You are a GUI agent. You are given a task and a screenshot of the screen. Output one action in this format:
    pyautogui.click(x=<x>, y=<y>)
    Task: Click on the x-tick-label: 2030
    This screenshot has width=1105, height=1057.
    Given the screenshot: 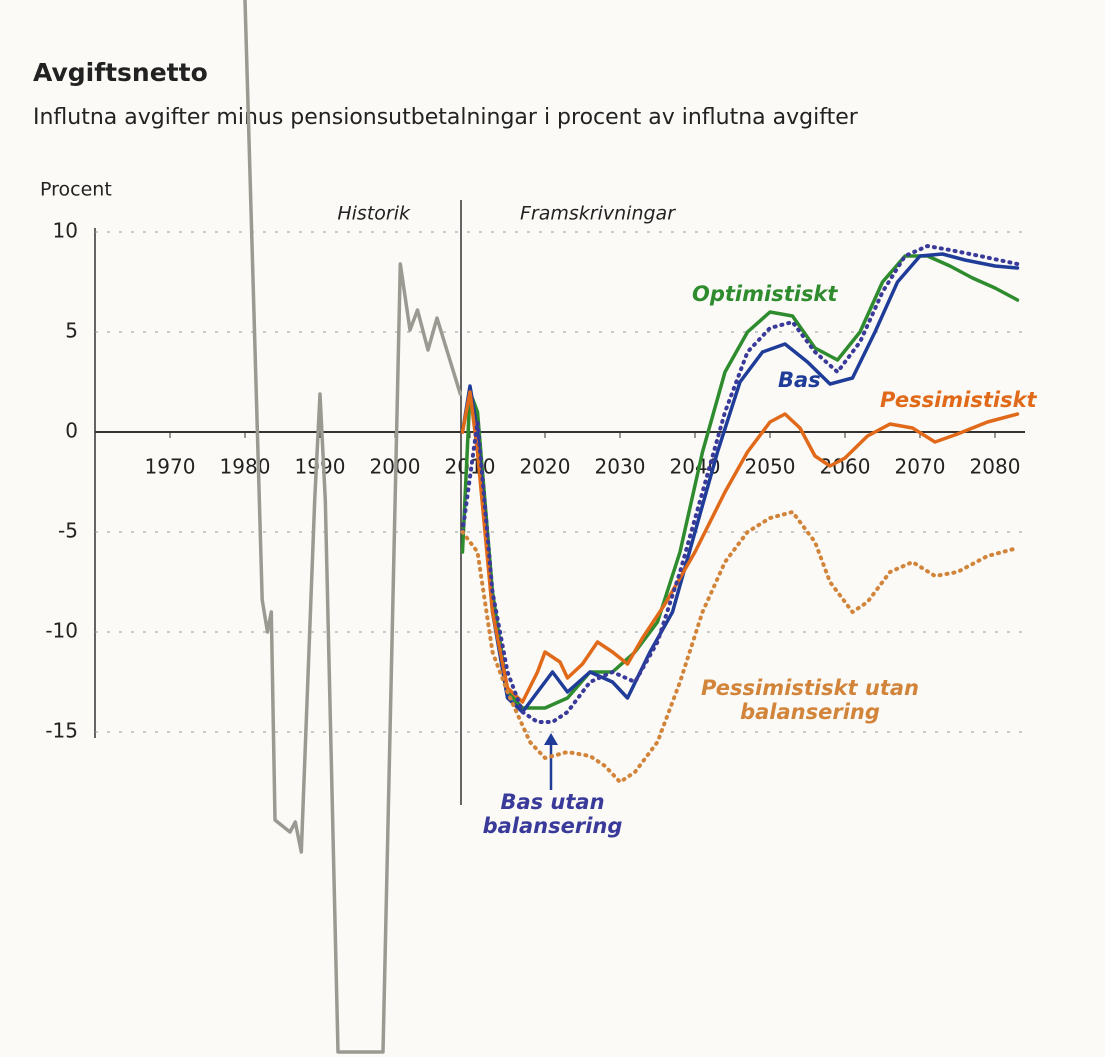 What is the action you would take?
    pyautogui.click(x=620, y=467)
    